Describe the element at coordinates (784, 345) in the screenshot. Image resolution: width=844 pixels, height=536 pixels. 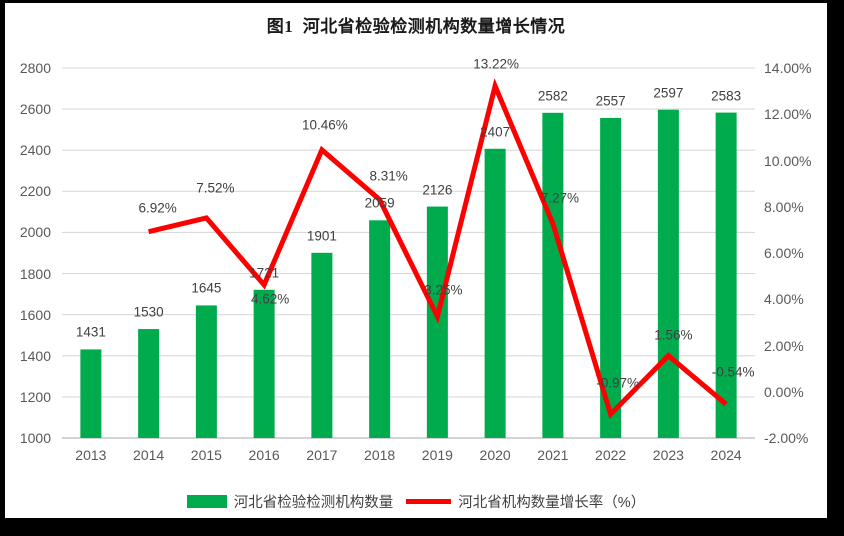
I see `y2-axis-tick-label: 2.00%` at that location.